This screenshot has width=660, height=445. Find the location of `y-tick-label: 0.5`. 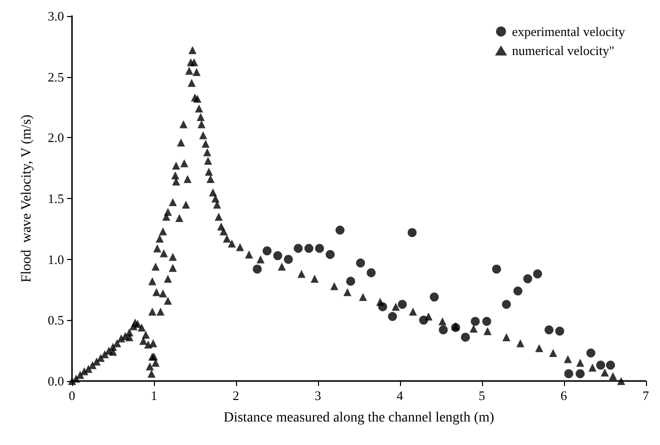

y-tick-label: 0.5 is located at coordinates (56, 320).